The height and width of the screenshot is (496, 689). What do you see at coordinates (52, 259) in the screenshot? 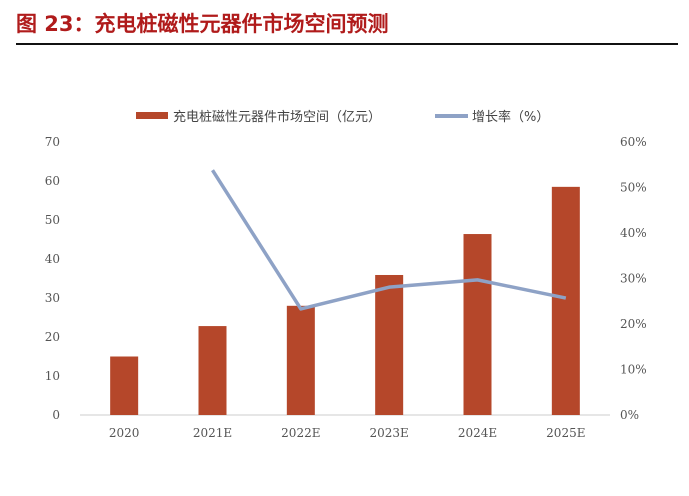
I see `y-left-tick-label: 40` at bounding box center [52, 259].